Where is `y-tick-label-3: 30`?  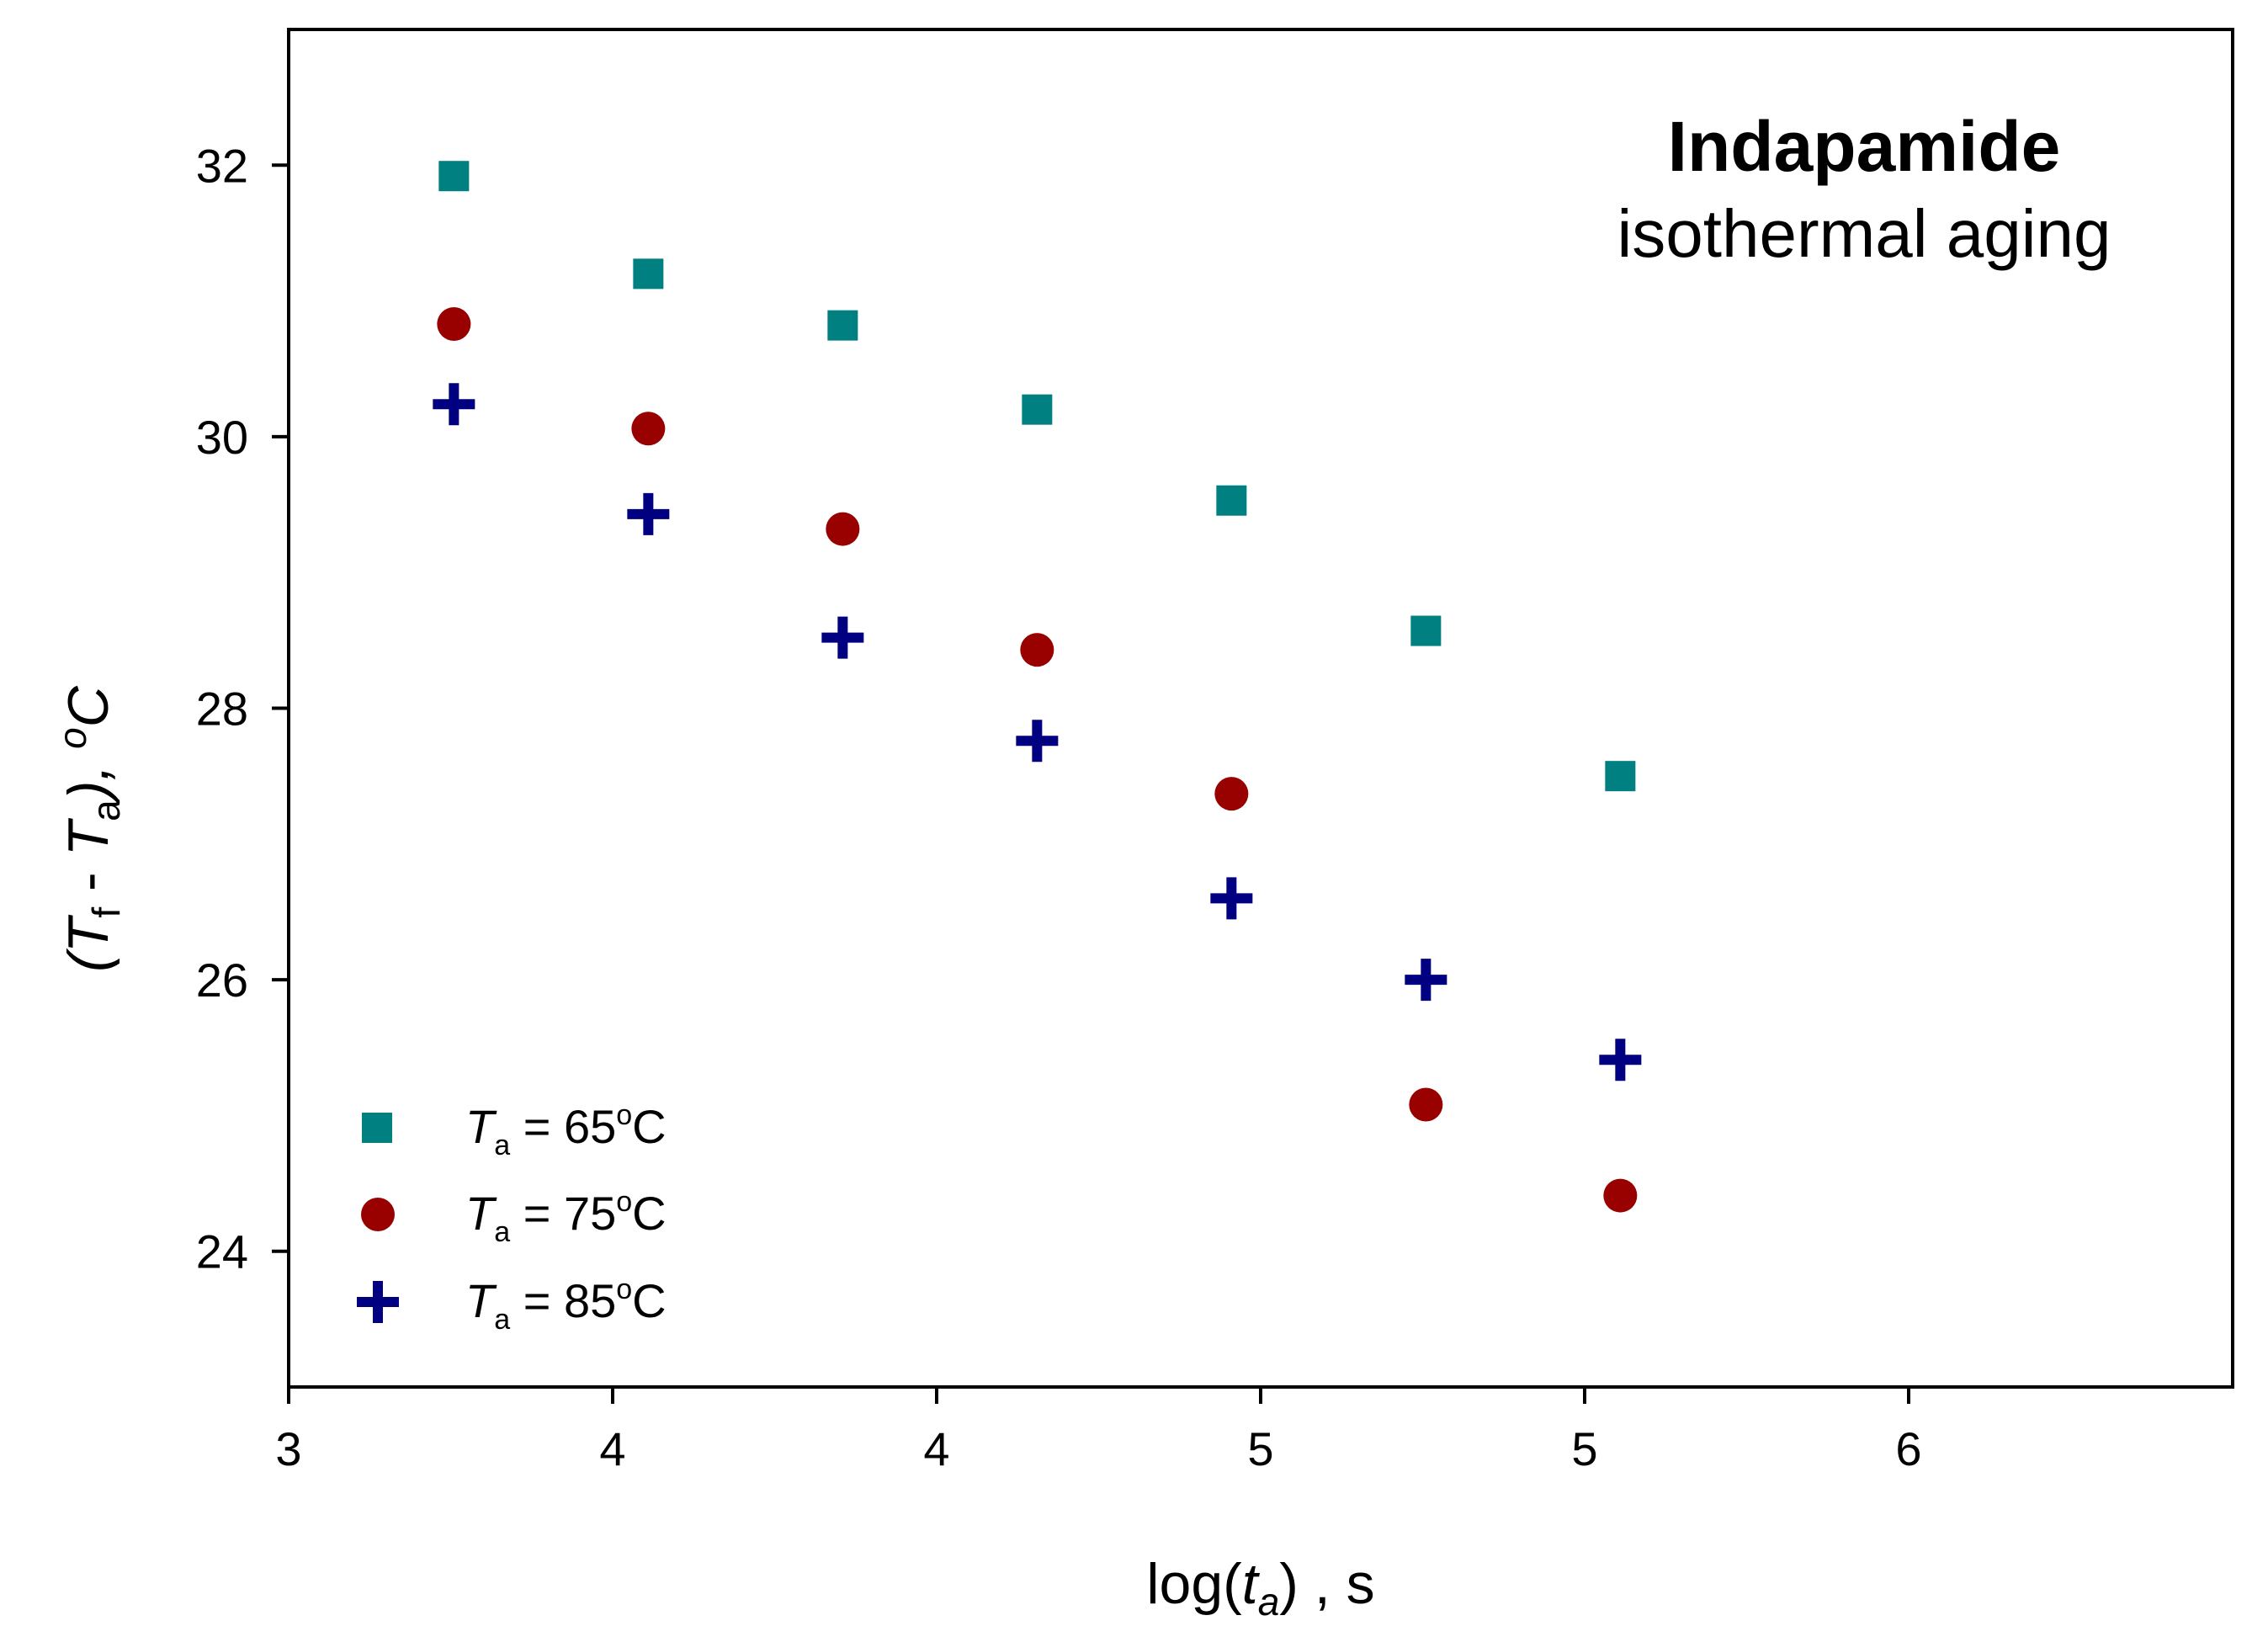 y-tick-label-3: 30 is located at coordinates (222, 437).